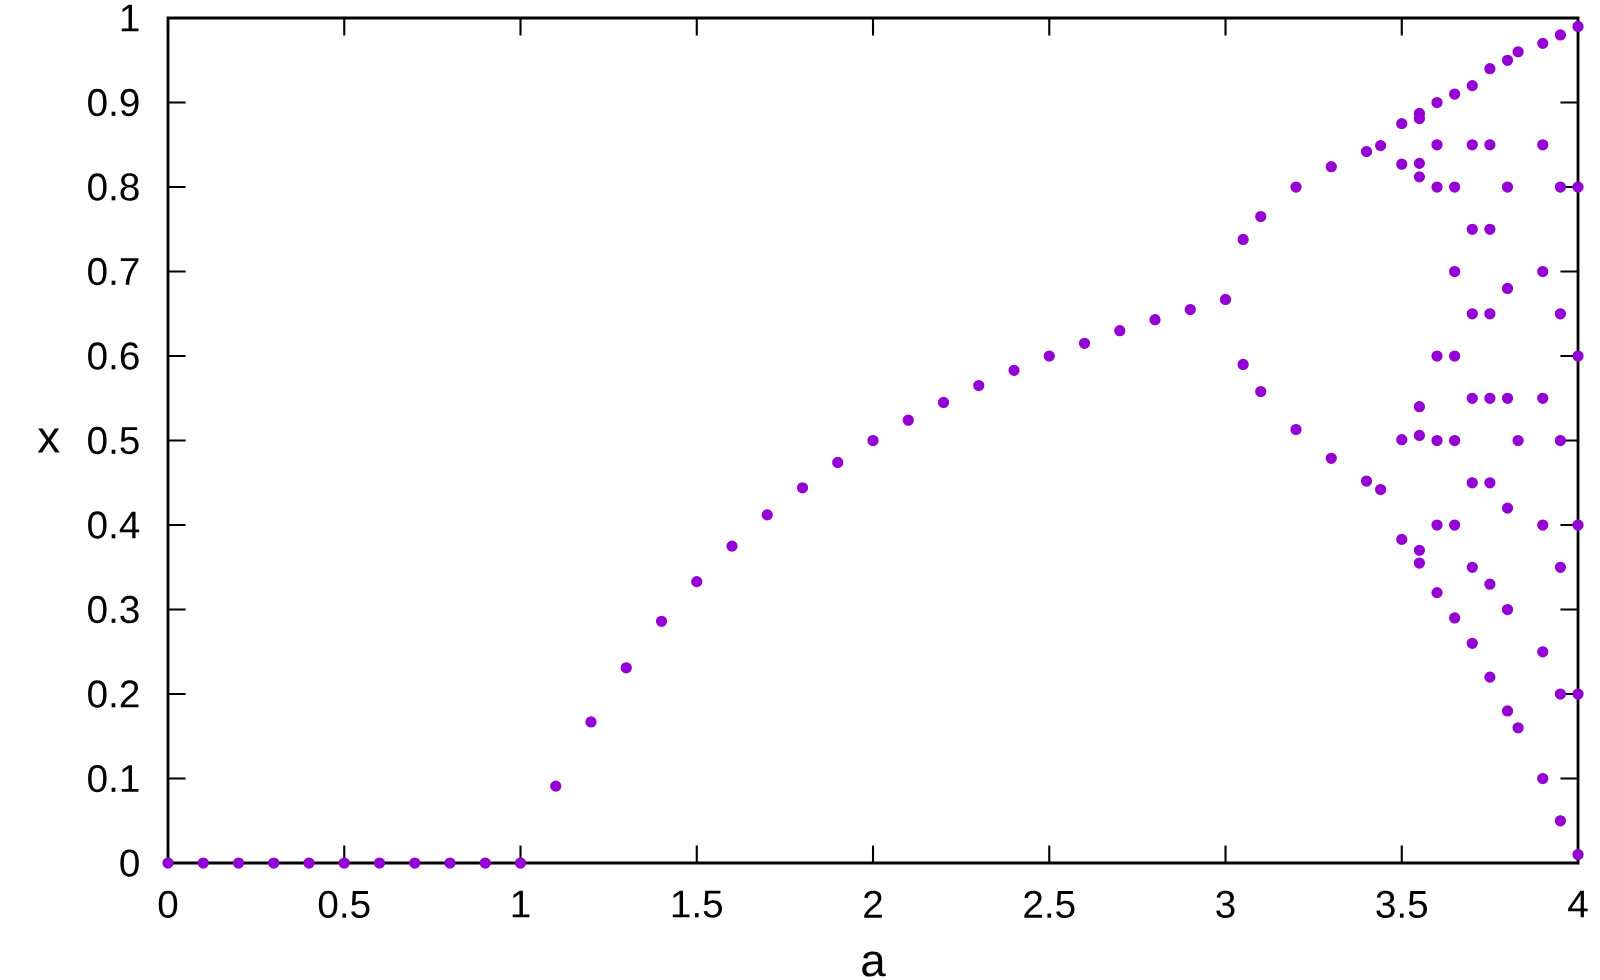  What do you see at coordinates (168, 904) in the screenshot?
I see `x-tick-label: 0` at bounding box center [168, 904].